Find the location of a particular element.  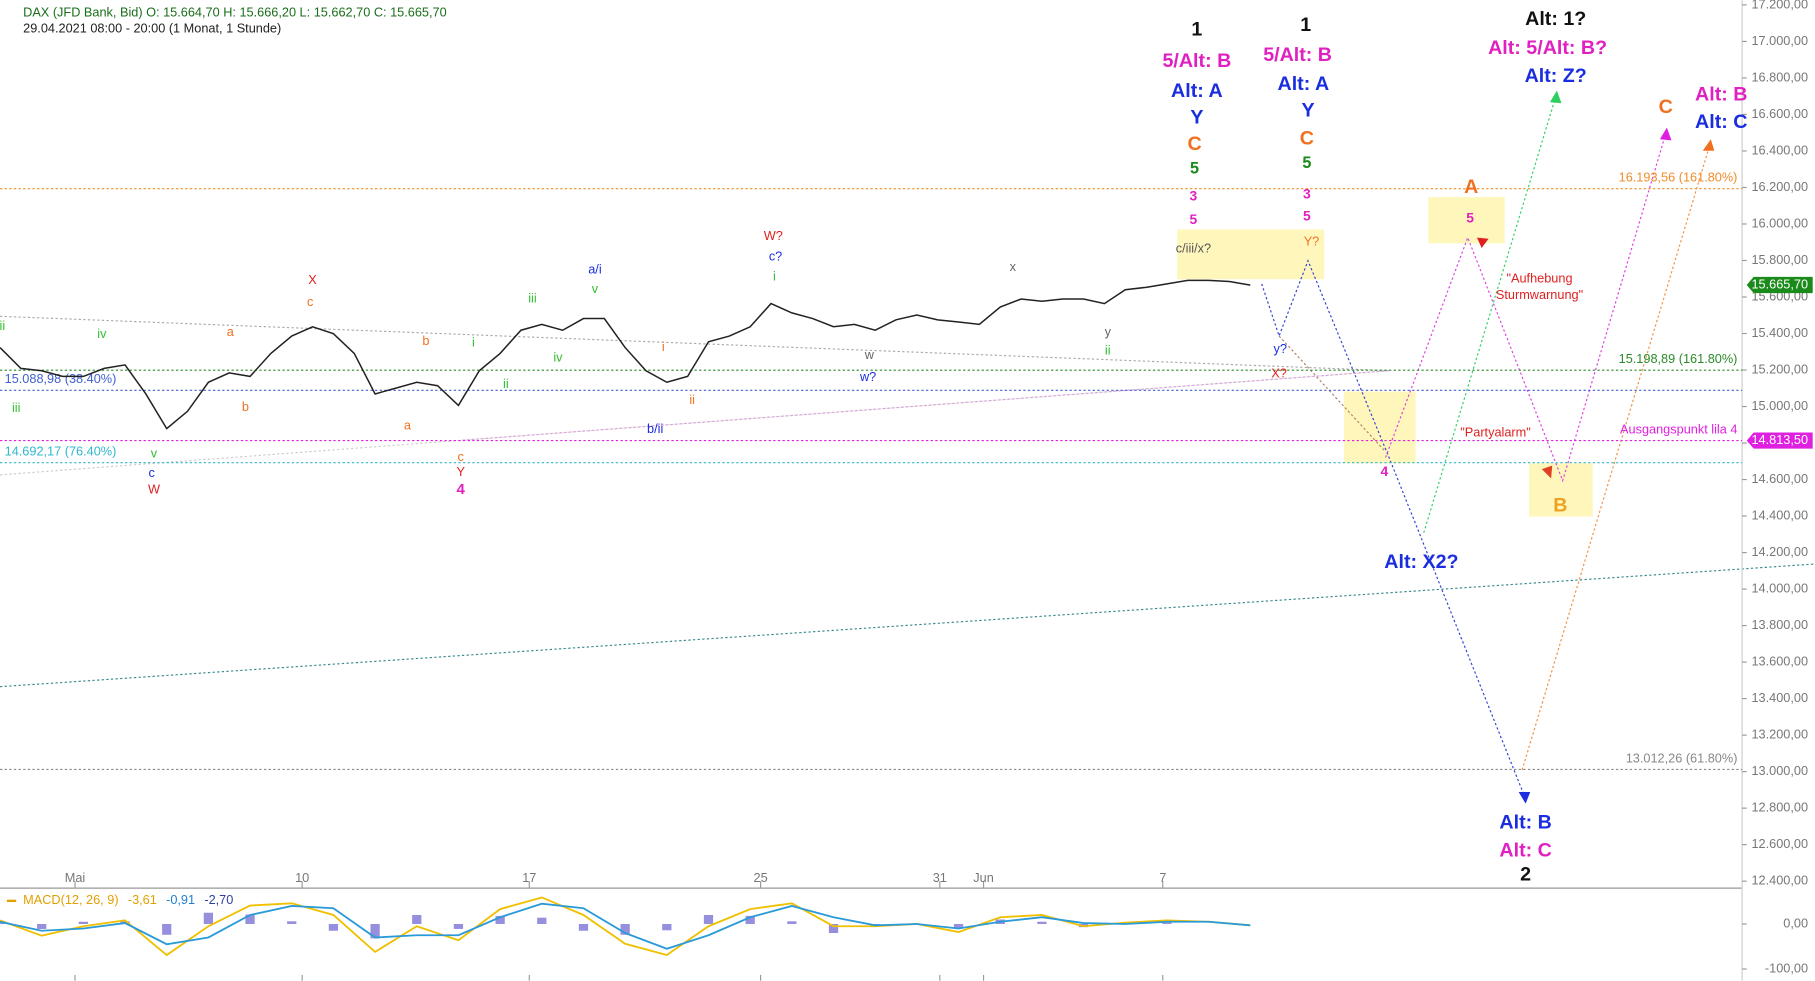

level-label: 16.193,56 (161.80%) is located at coordinates (1678, 177).